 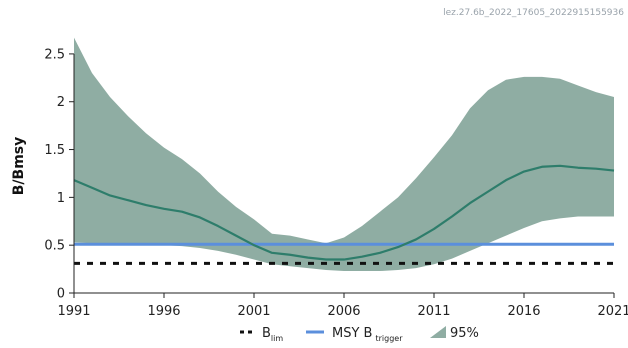 I want to click on legend-ci-swatch, so click(x=438, y=332).